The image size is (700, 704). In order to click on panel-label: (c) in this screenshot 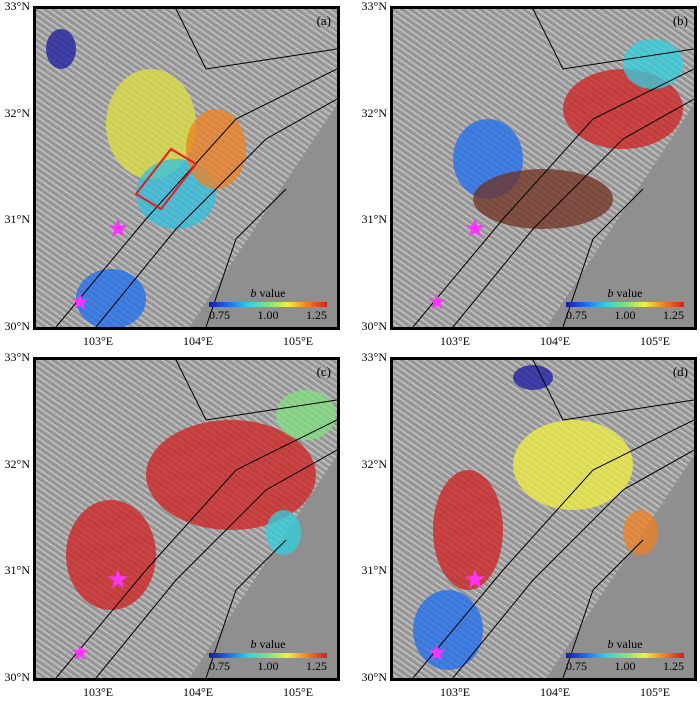, I will do `click(323, 371)`.